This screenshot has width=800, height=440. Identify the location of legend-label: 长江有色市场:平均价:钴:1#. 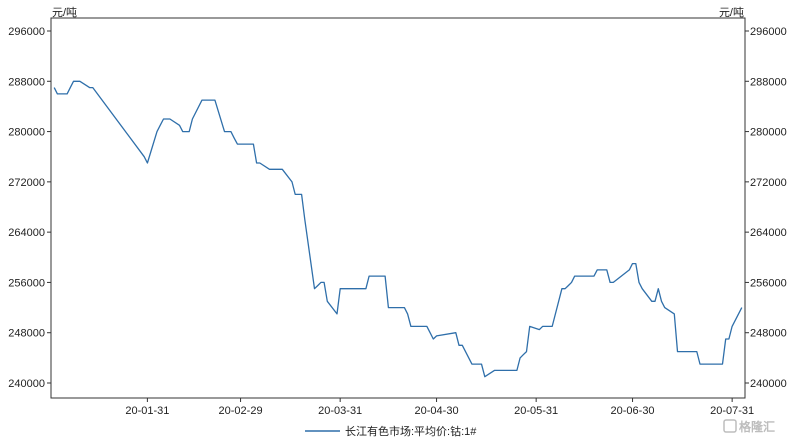
(411, 431).